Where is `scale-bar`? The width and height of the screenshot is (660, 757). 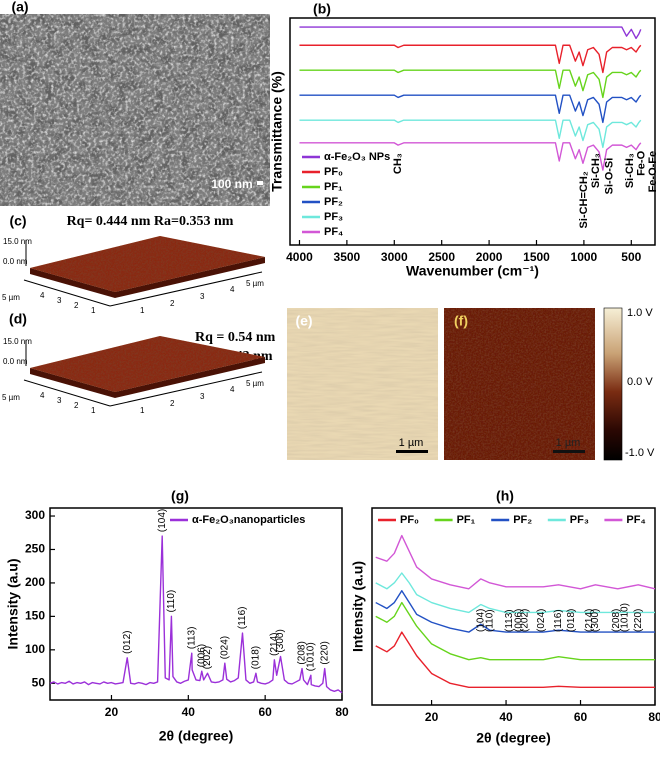 scale-bar is located at coordinates (569, 451).